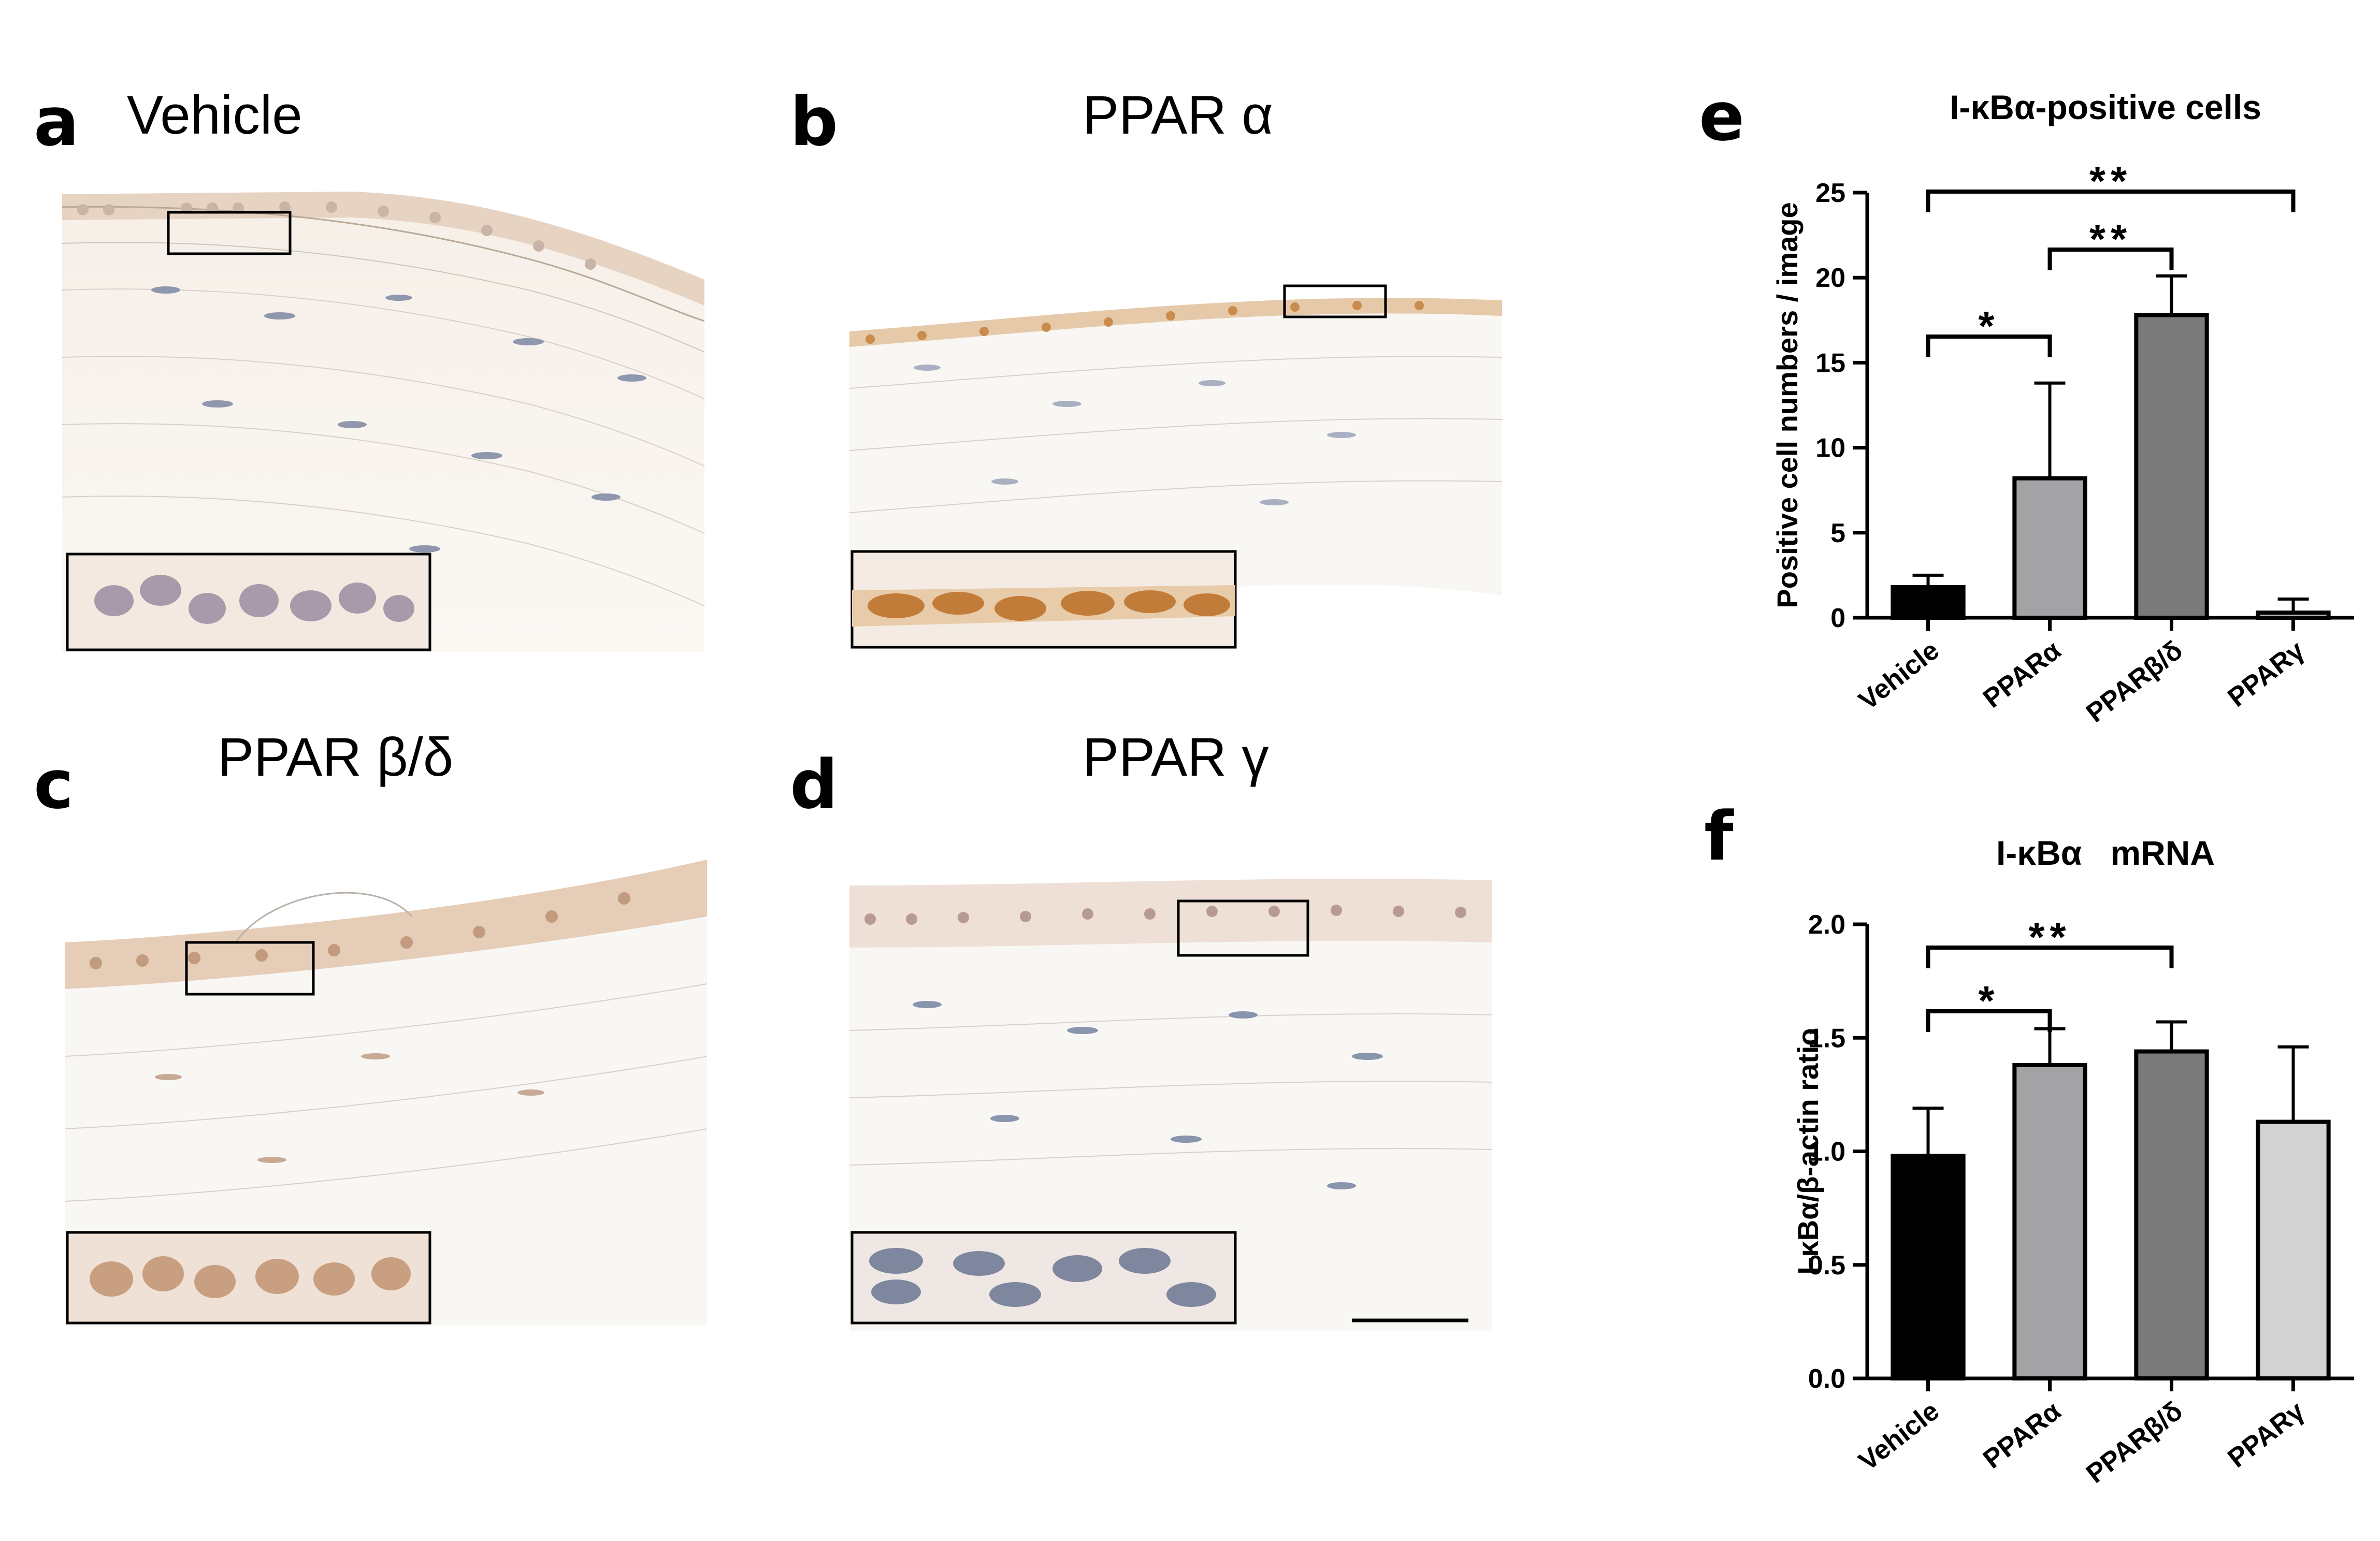 This screenshot has width=2380, height=1541. I want to click on panel-label-e: e, so click(1722, 117).